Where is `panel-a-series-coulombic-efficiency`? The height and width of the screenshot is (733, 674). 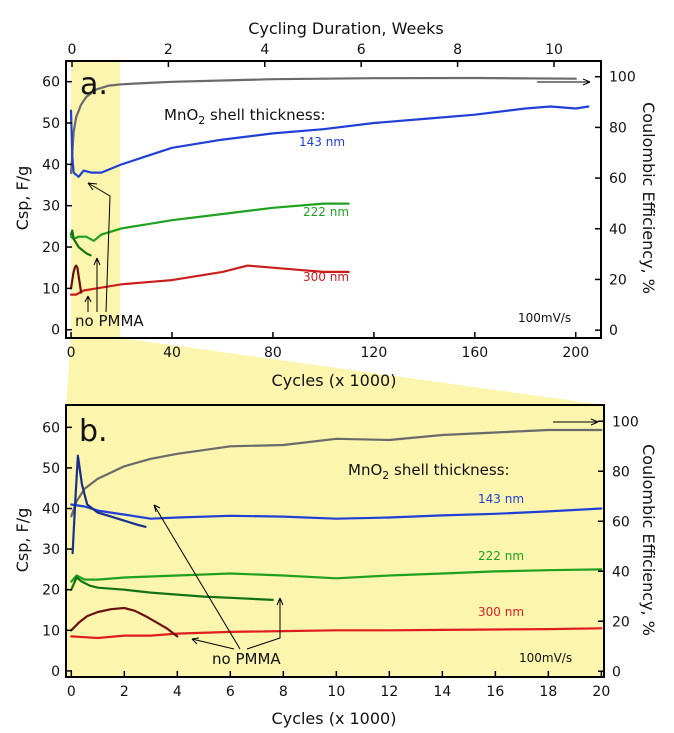
panel-a-series-coulombic-efficiency is located at coordinates (323, 125).